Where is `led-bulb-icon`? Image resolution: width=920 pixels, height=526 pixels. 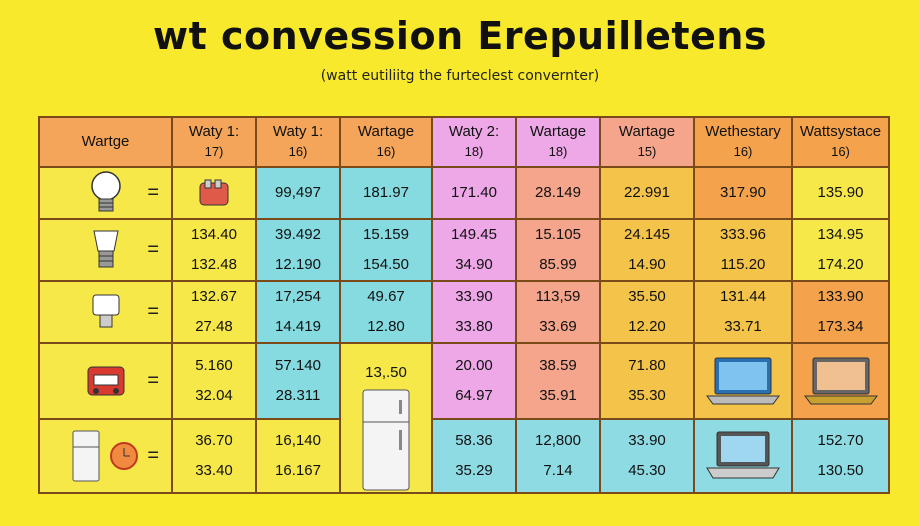 led-bulb-icon is located at coordinates (105, 249).